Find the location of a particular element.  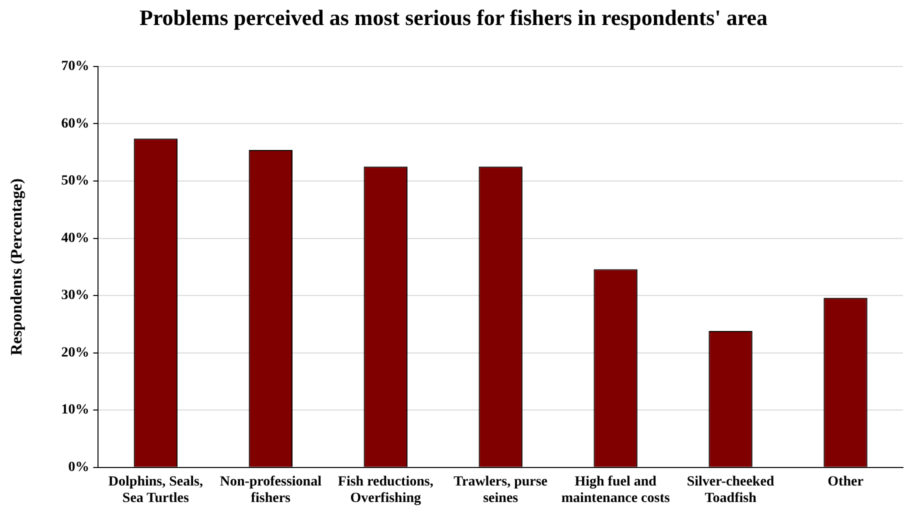

chart-title: Problems perceived as most serious for fishers in respondents' area is located at coordinates (454, 17).